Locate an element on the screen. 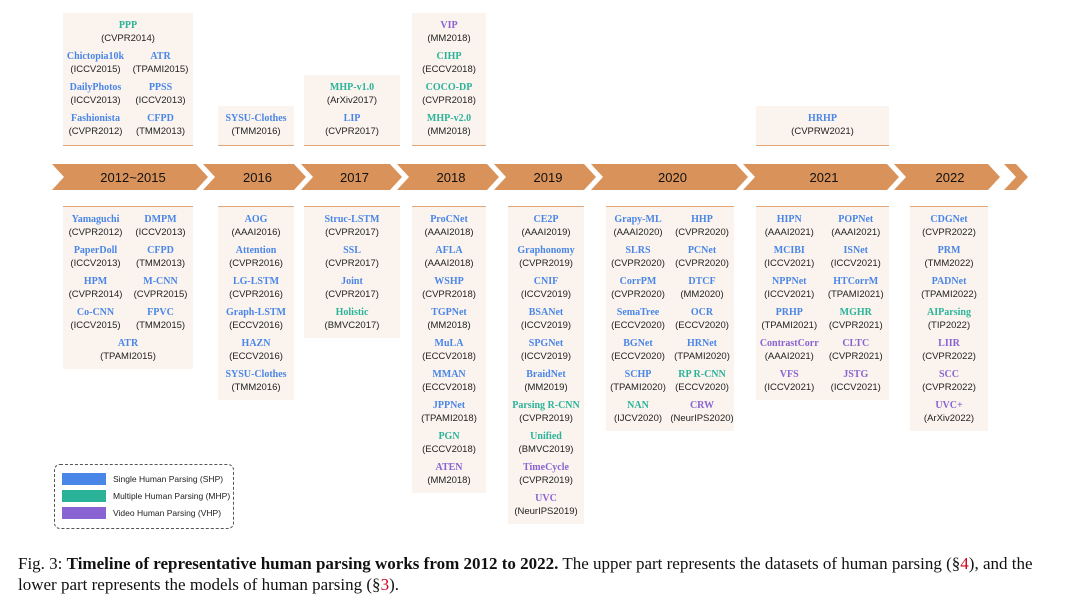  timeline-entry: HAZN (ECCV2016) is located at coordinates (256, 350).